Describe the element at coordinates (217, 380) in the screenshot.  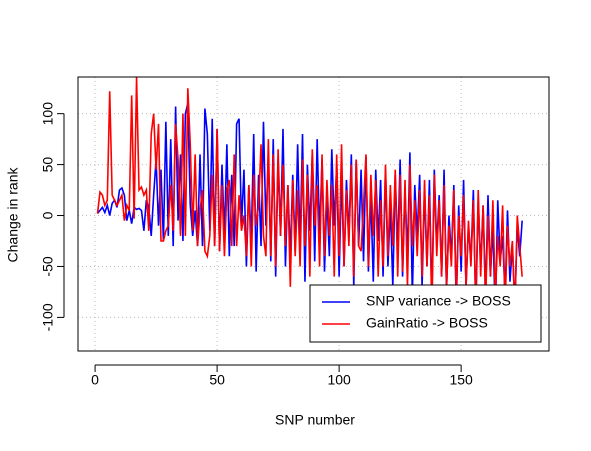
I see `x-tick-label: 50` at that location.